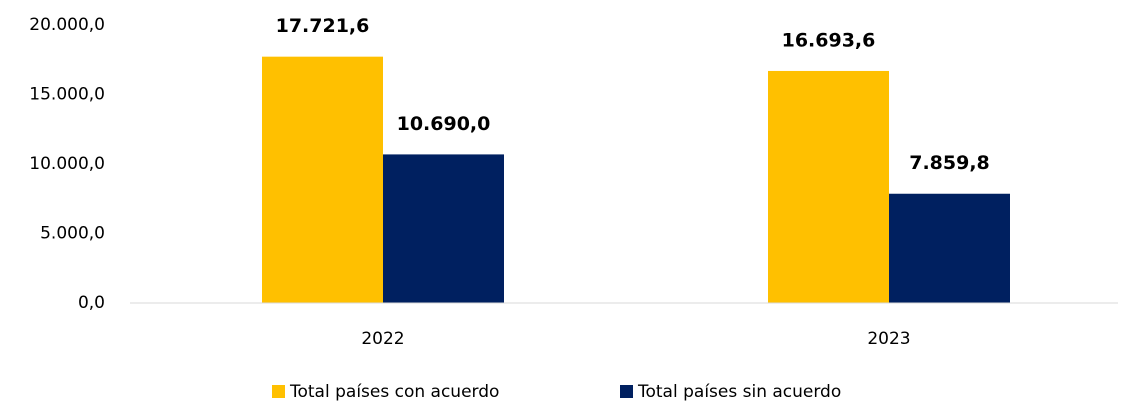  I want to click on legend-label: Total países con acuerdo, so click(394, 392).